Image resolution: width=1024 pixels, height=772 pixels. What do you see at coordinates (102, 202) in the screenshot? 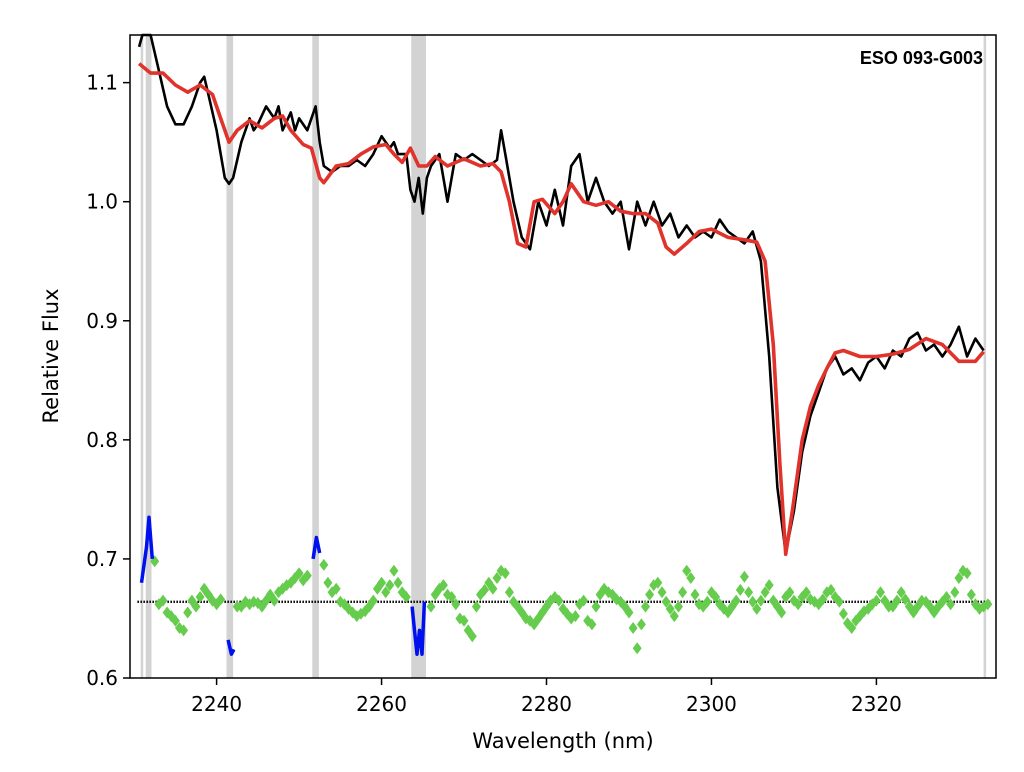
I see `y-tick-label: 1.0` at bounding box center [102, 202].